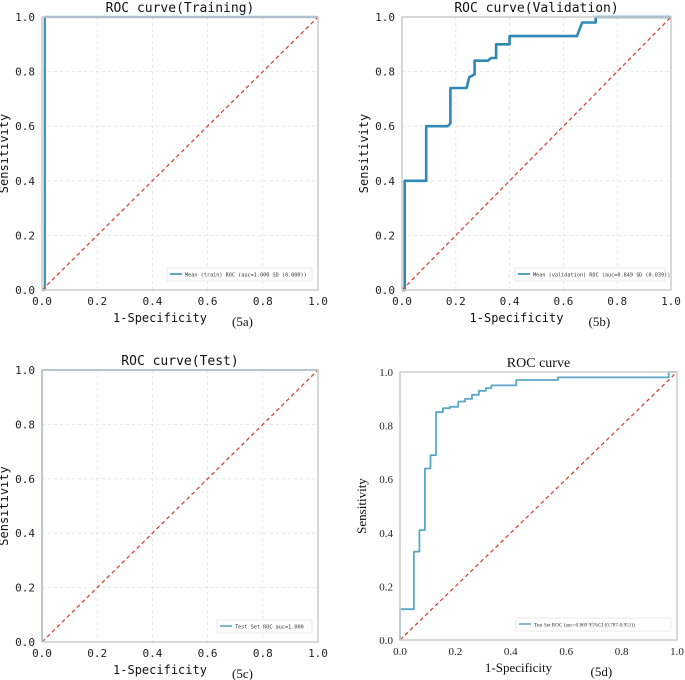 The width and height of the screenshot is (685, 680). Describe the element at coordinates (385, 235) in the screenshot. I see `y-tick-label-5b-1: 0.2` at that location.